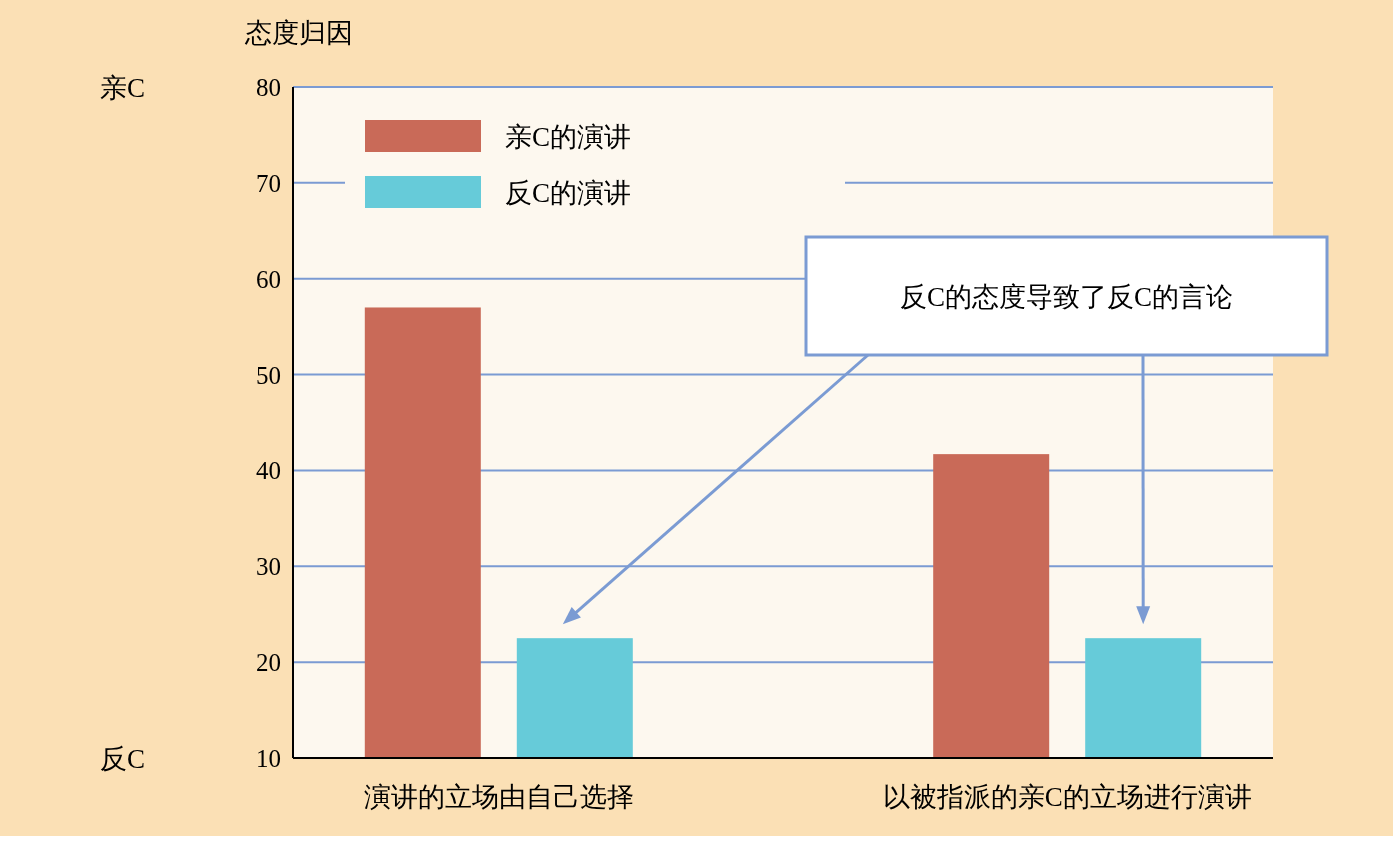 This screenshot has height=841, width=1393. I want to click on legend-label: 反C的演讲, so click(568, 193).